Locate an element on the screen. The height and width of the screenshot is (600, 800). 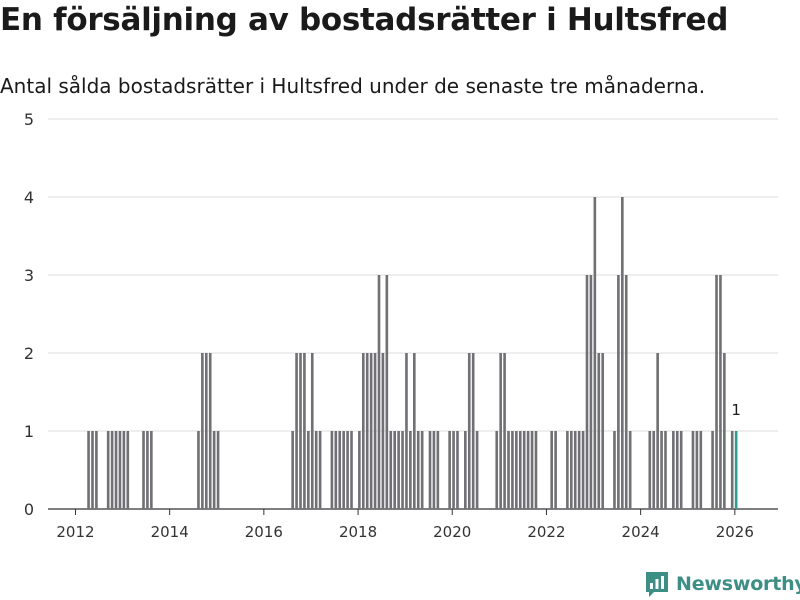
highlight-data-label: 1 is located at coordinates (736, 410).